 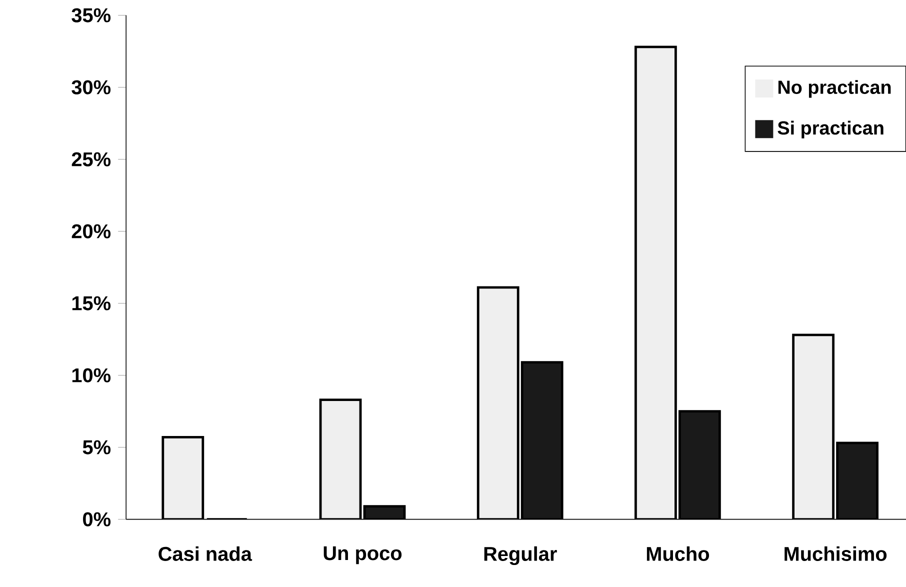 I want to click on y-tick-label: 20%, so click(x=91, y=231).